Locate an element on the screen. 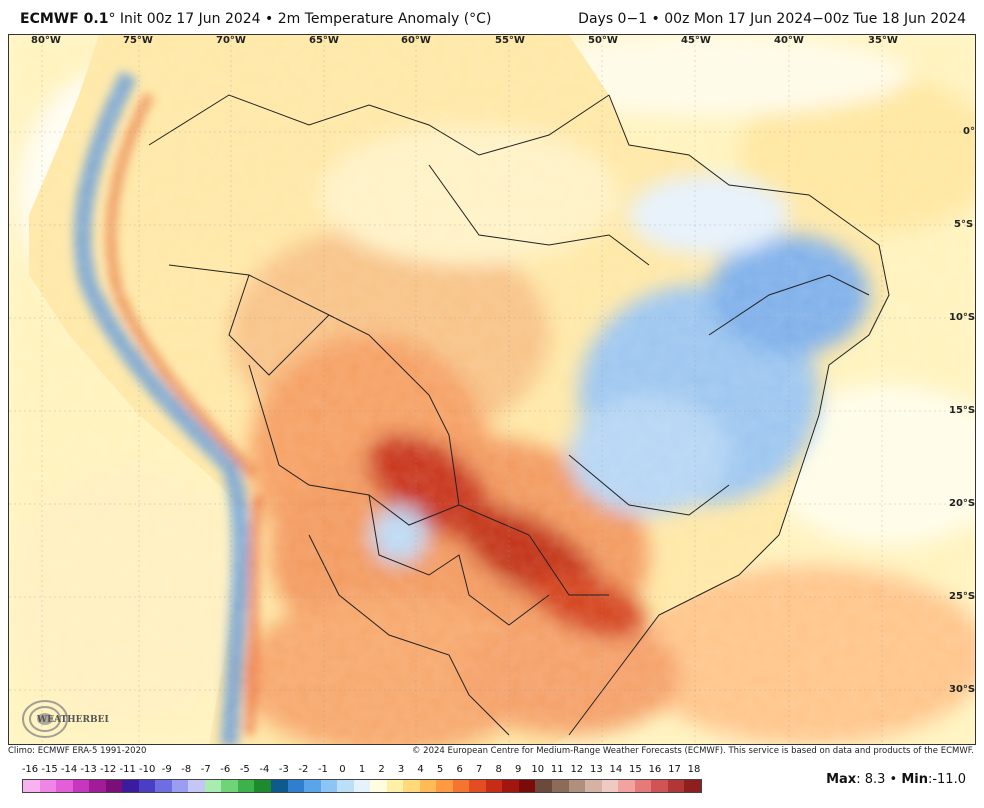 This screenshot has width=984, height=808. colorbar-label: -4 is located at coordinates (264, 769).